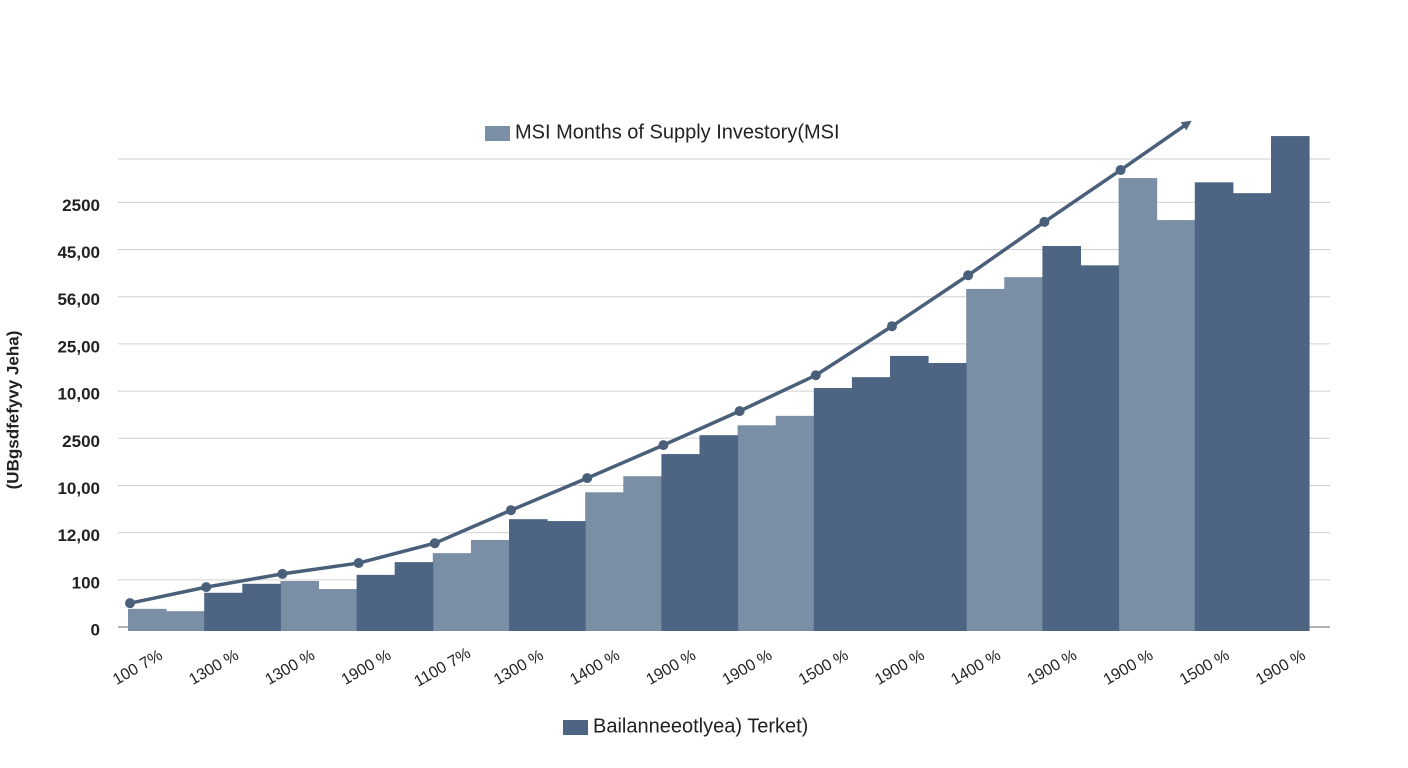 The height and width of the screenshot is (768, 1408). What do you see at coordinates (78, 252) in the screenshot?
I see `y-tick-label: 45,00` at bounding box center [78, 252].